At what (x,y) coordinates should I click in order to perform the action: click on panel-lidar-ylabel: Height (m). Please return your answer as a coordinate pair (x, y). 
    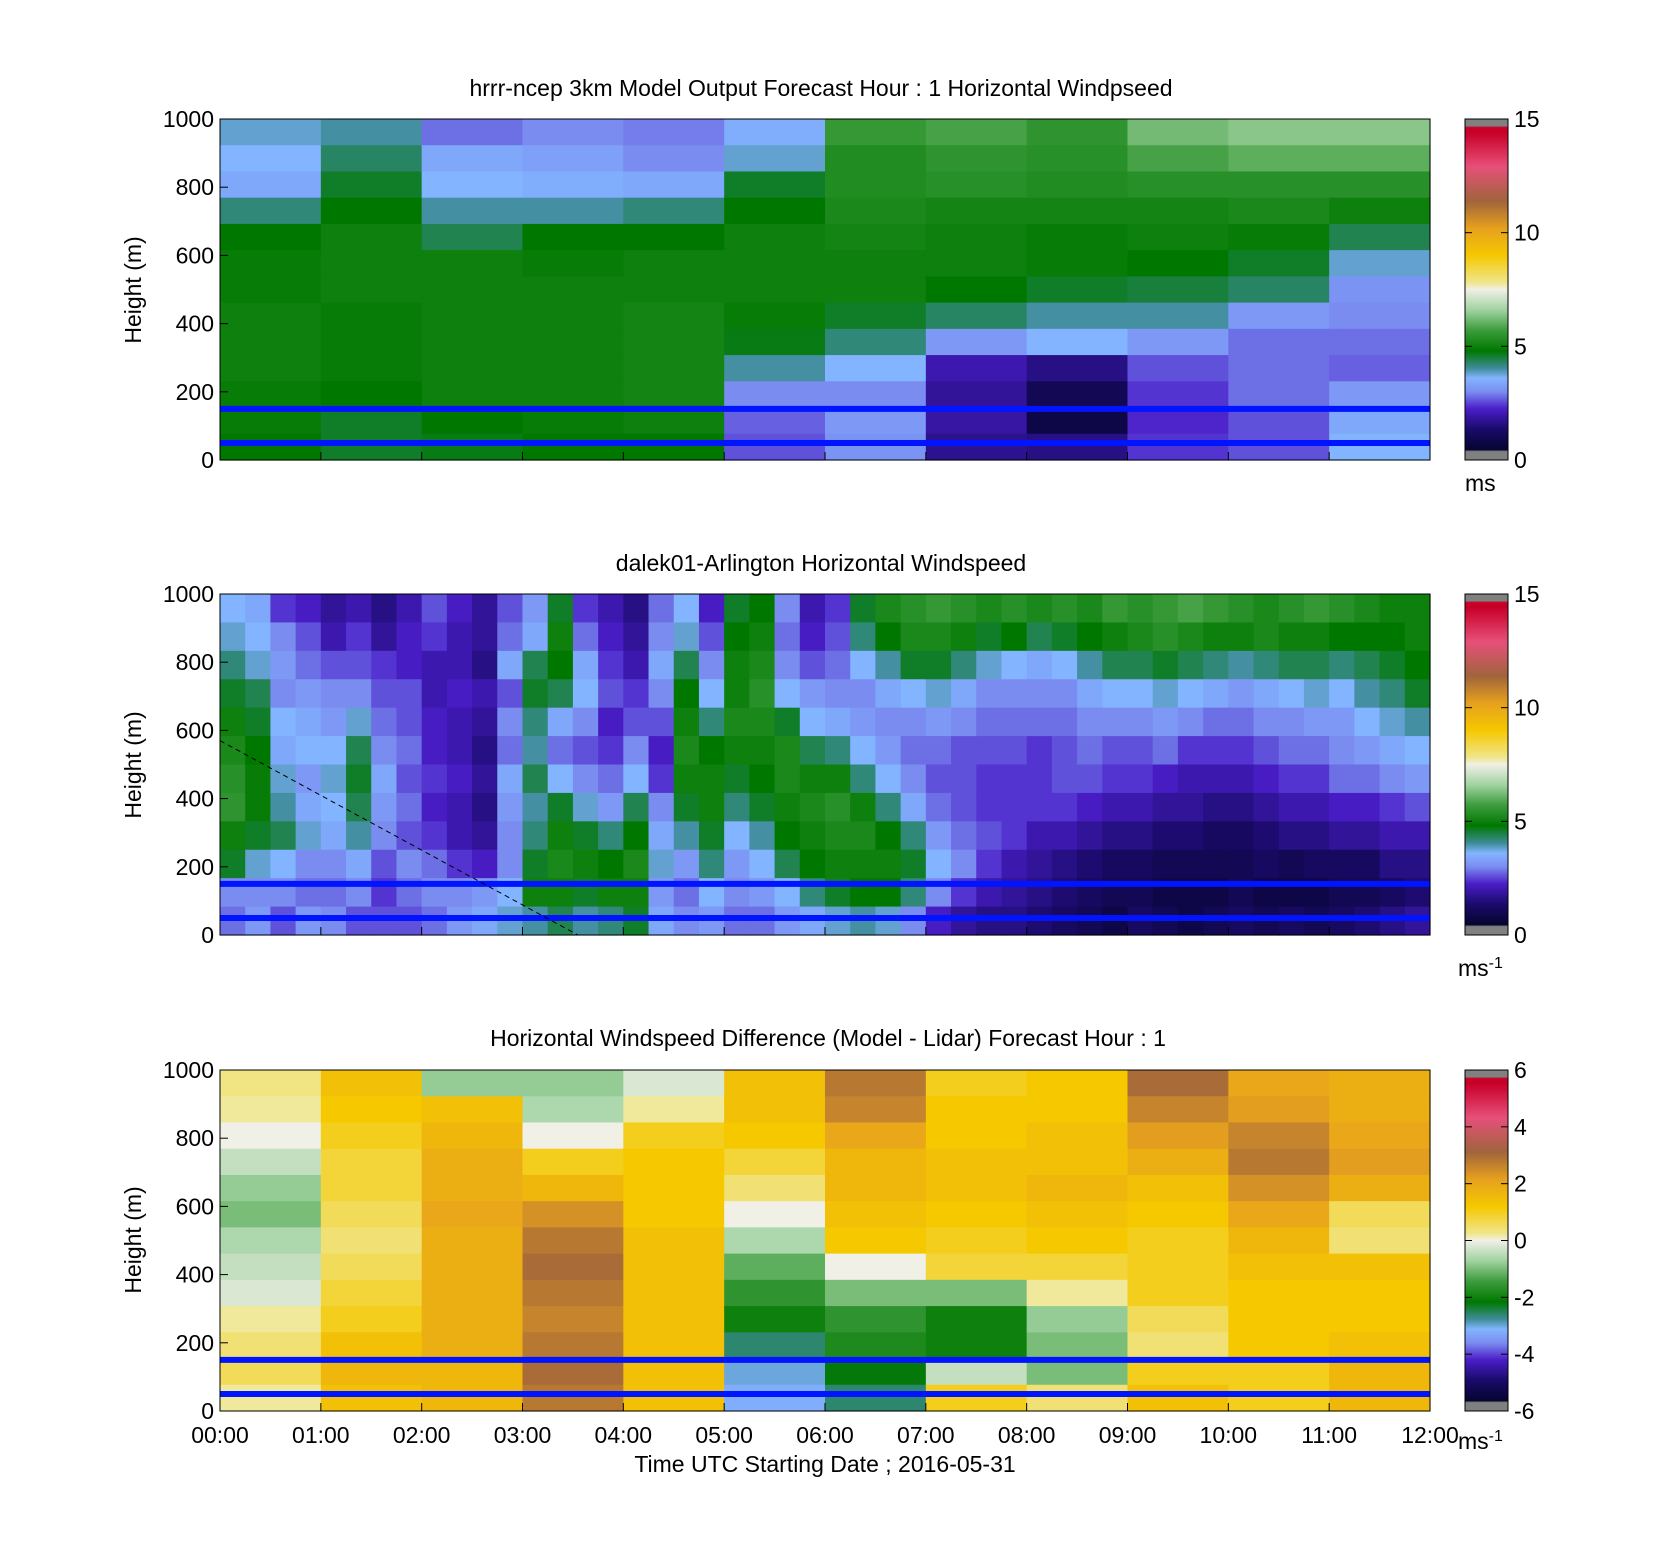
    Looking at the image, I should click on (133, 764).